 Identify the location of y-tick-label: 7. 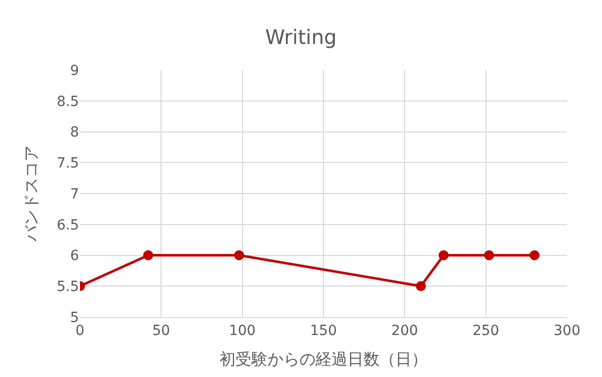
(74, 194).